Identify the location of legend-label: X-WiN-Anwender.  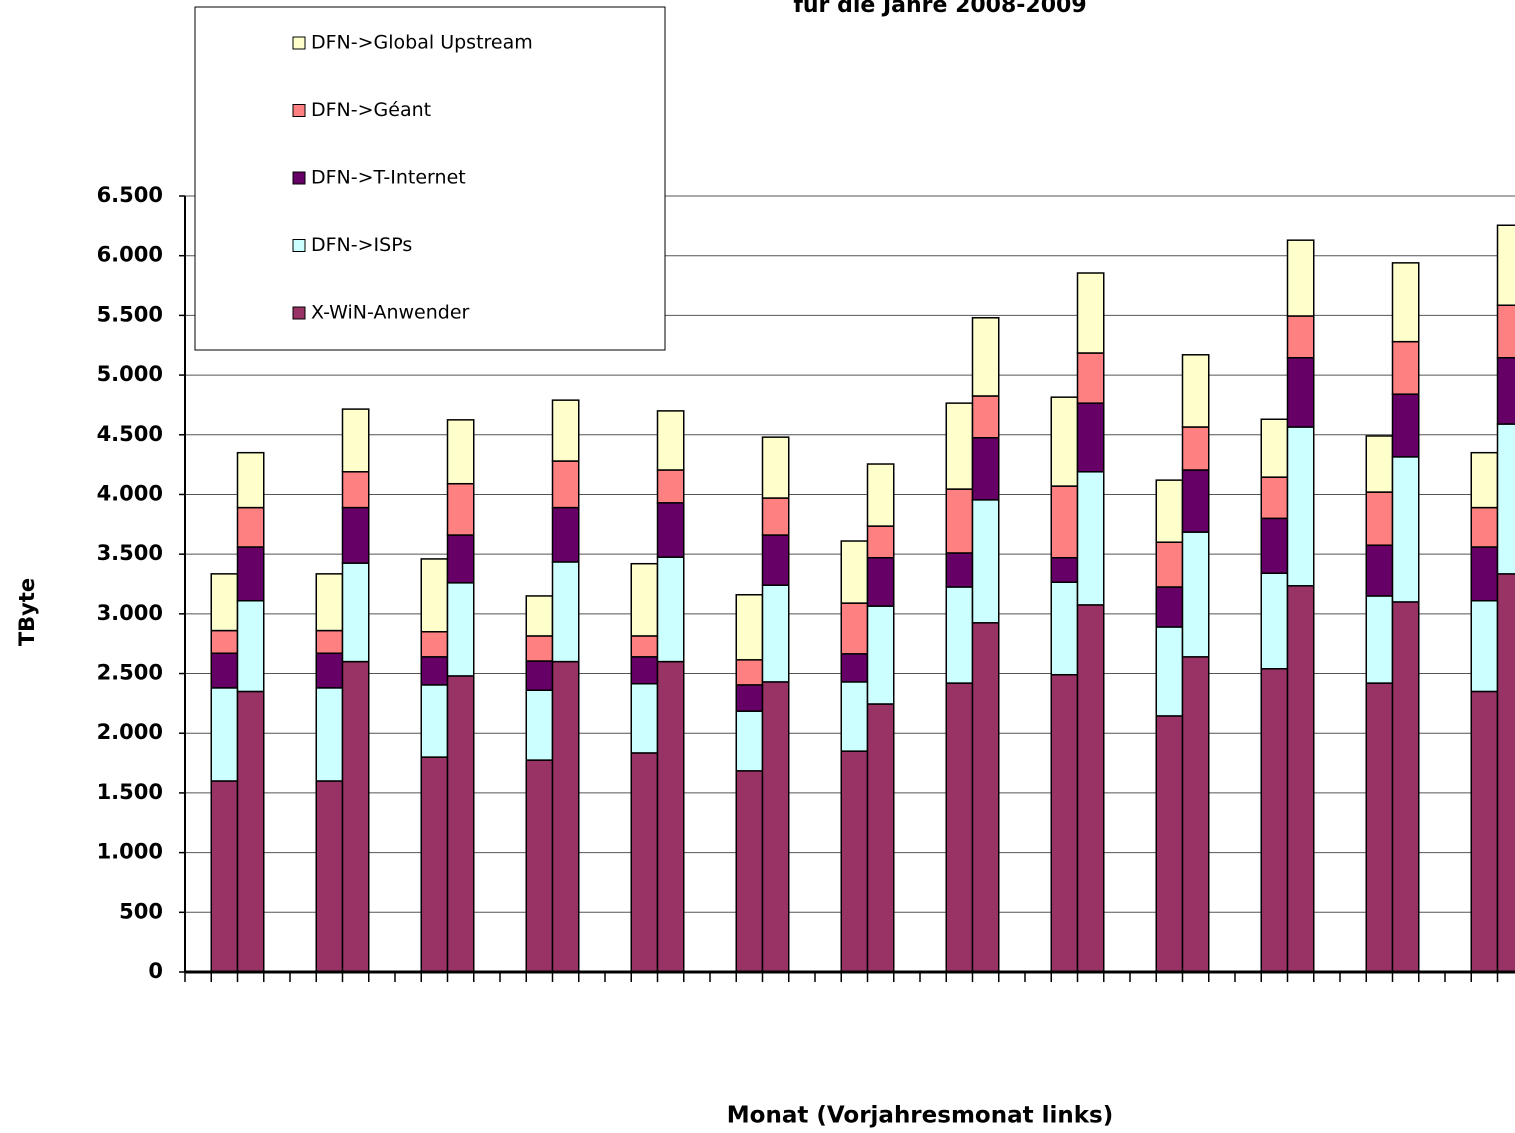
(390, 313).